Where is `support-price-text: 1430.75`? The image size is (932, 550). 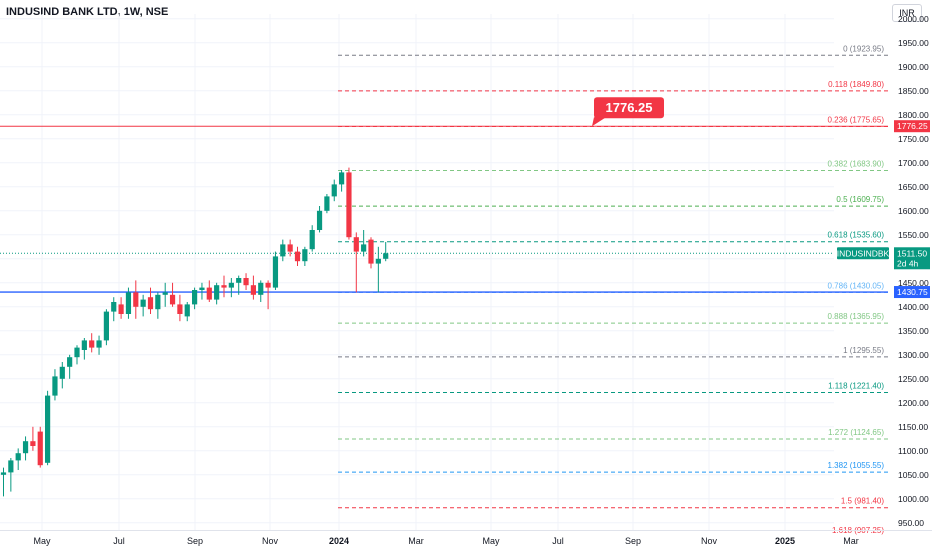
support-price-text: 1430.75 is located at coordinates (912, 292).